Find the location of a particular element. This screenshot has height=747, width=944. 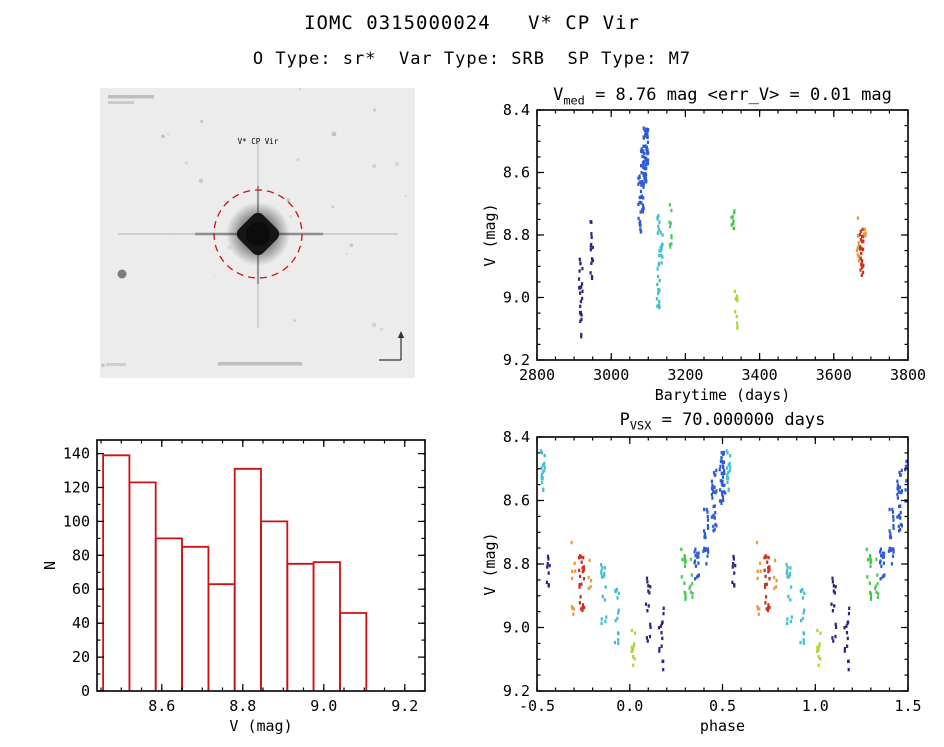

svg-text: 0 is located at coordinates (85, 691).